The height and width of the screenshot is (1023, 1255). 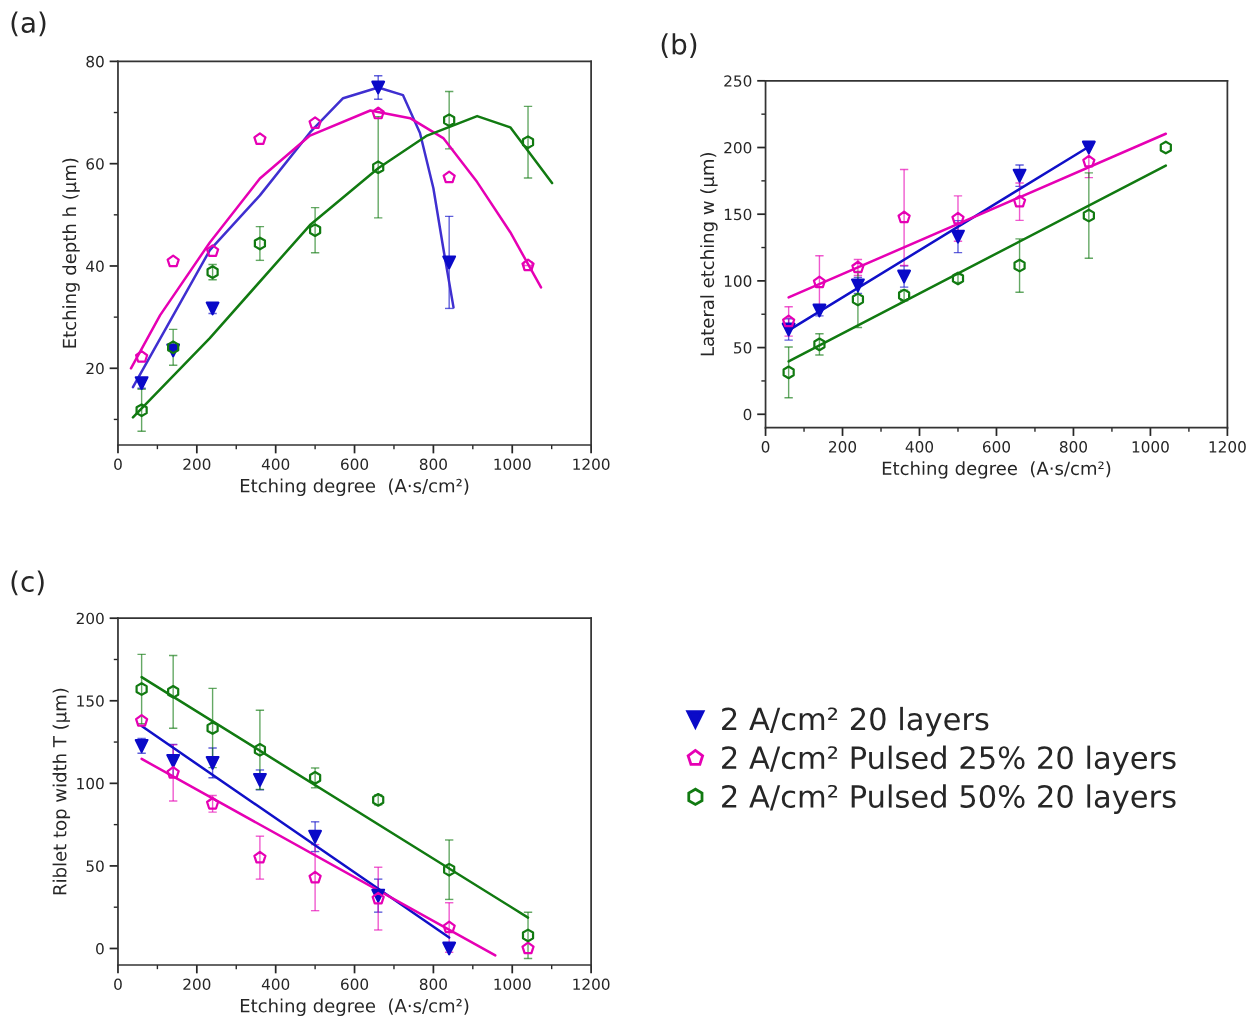 What do you see at coordinates (738, 81) in the screenshot?
I see `y-tick-label: 250` at bounding box center [738, 81].